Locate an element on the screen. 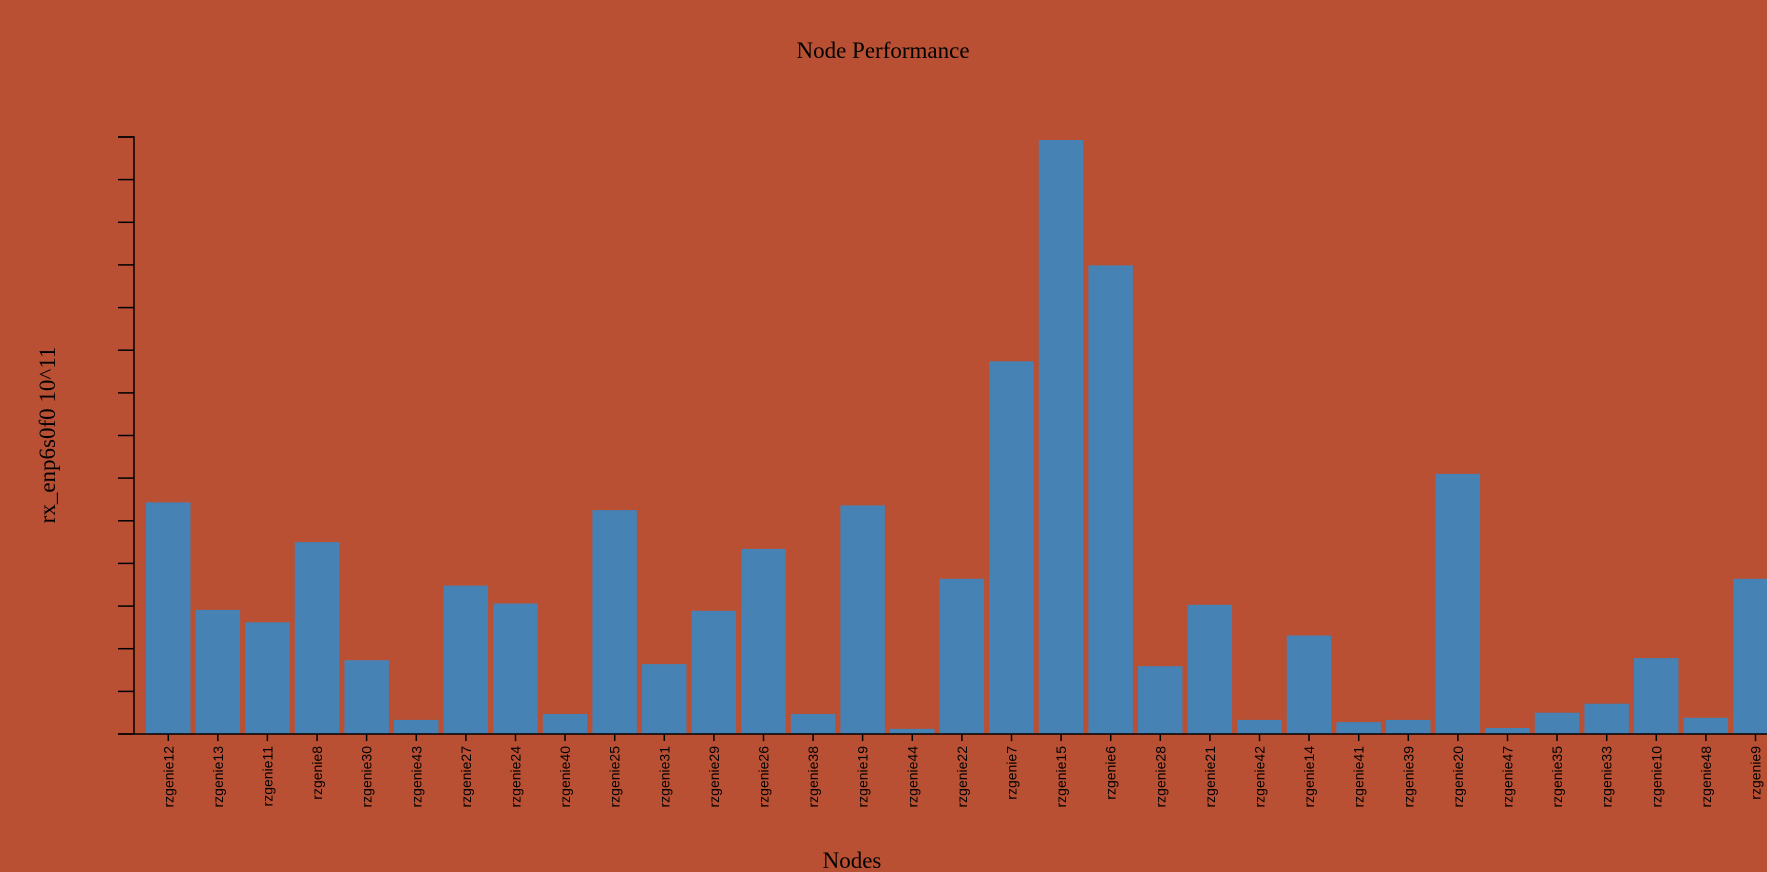 The width and height of the screenshot is (1767, 872). x-tick-label-rzgenie24: rzgenie24 is located at coordinates (516, 777).